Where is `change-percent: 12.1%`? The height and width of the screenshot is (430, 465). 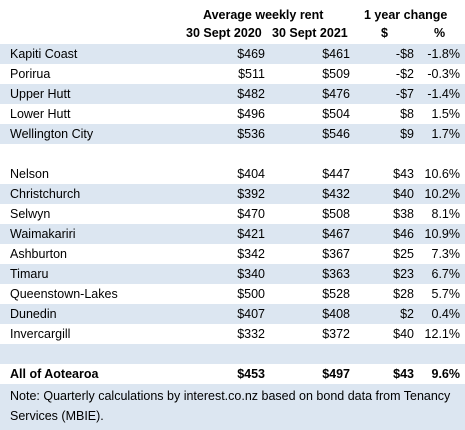
change-percent: 12.1% is located at coordinates (442, 334).